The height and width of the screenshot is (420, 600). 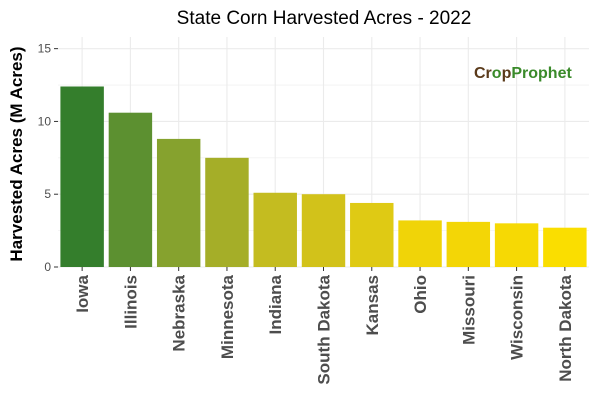 I want to click on bar-indiana, so click(x=275, y=229).